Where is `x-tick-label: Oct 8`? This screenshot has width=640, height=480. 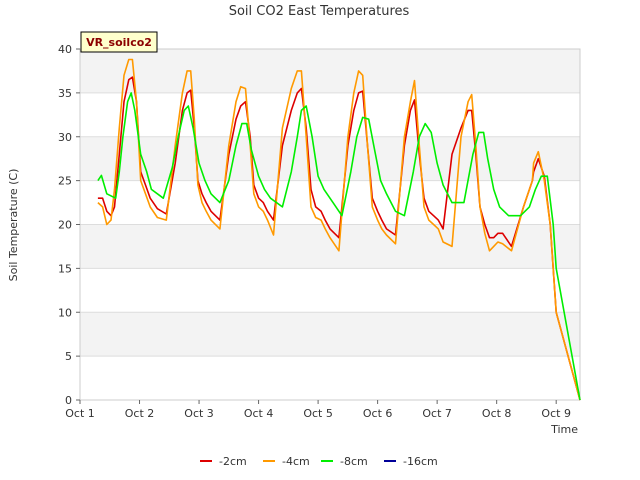 x-tick-label: Oct 8 is located at coordinates (497, 413).